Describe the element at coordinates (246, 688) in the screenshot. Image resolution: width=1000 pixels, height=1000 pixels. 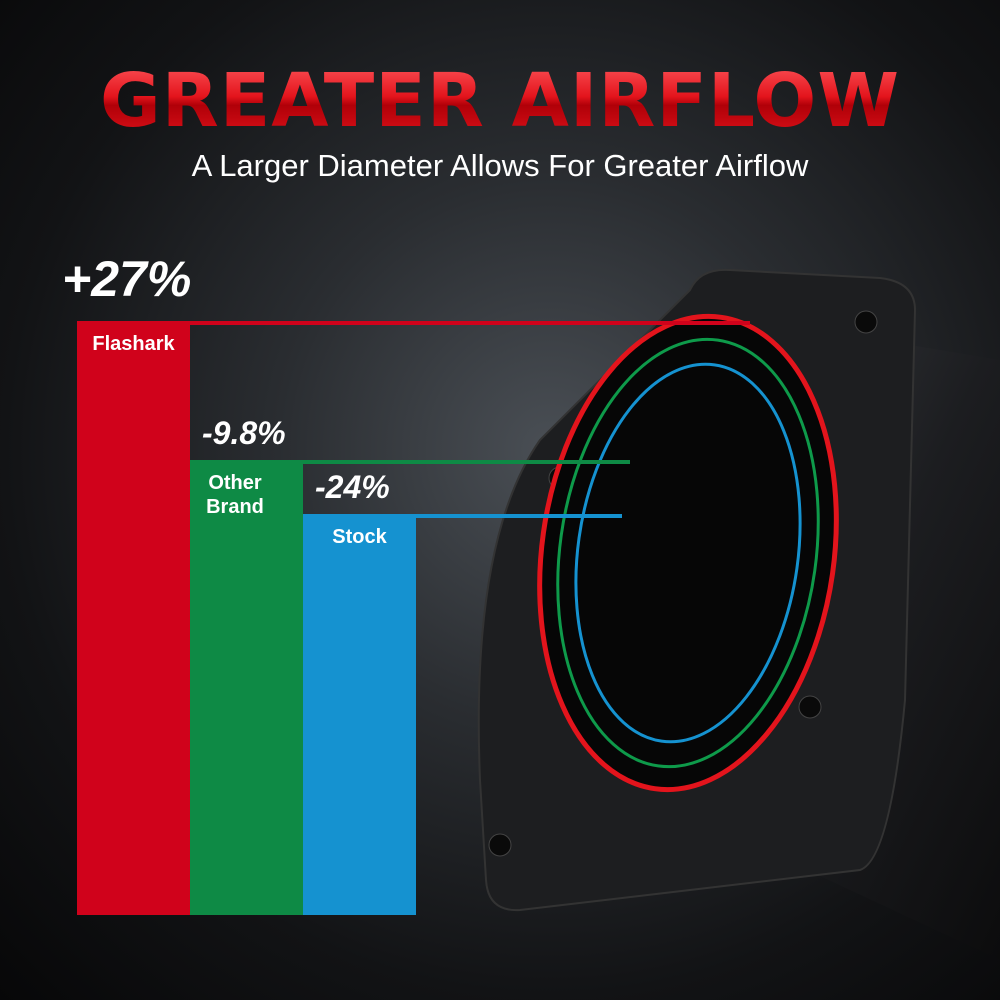
I see `bar-other-brand: Other Brand` at that location.